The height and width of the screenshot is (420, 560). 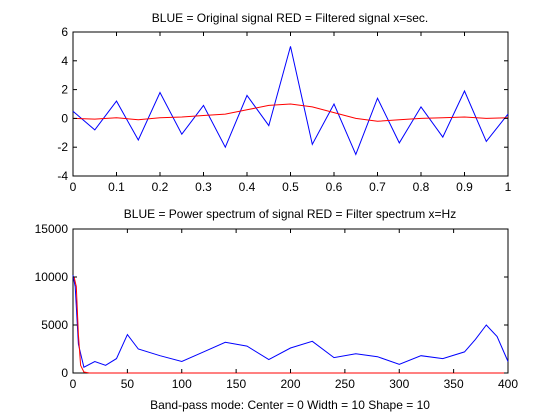 I want to click on bottom-ytick-label: 5000, so click(x=54, y=325).